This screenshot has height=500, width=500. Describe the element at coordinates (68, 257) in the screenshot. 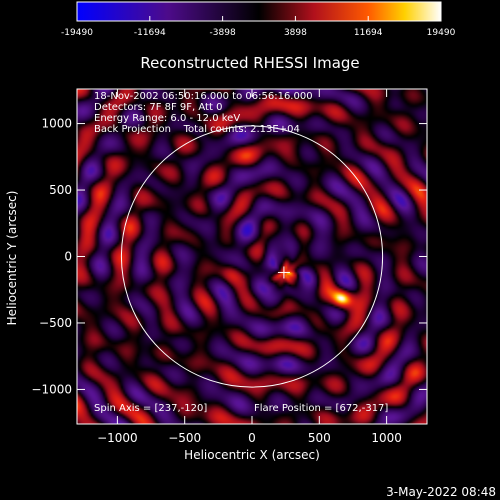

I see `y-tick-label: 0` at that location.